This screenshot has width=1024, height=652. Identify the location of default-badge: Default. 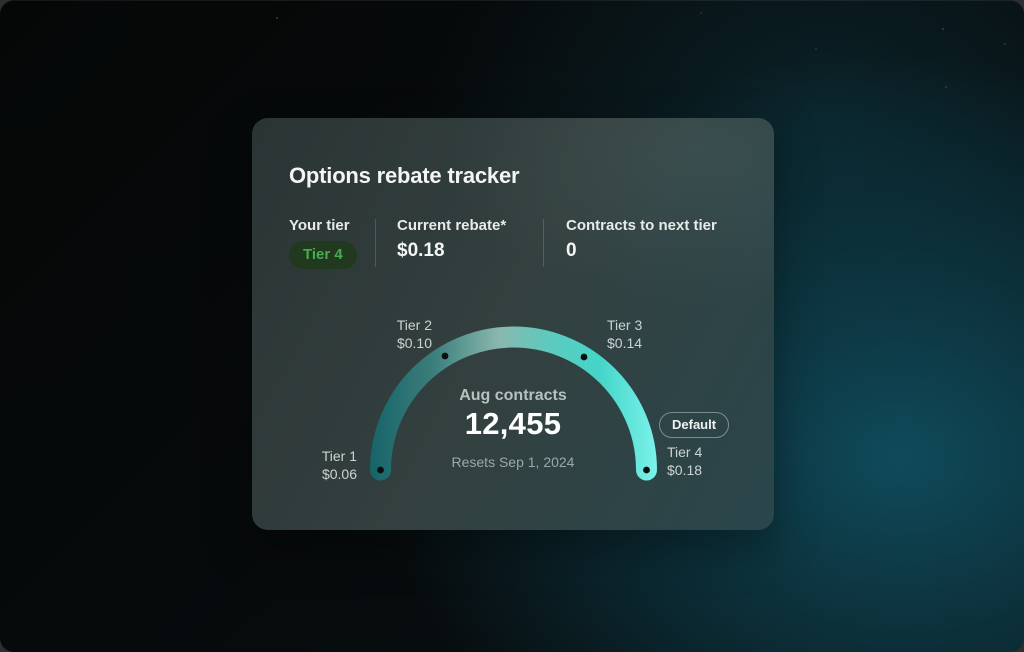
(694, 425).